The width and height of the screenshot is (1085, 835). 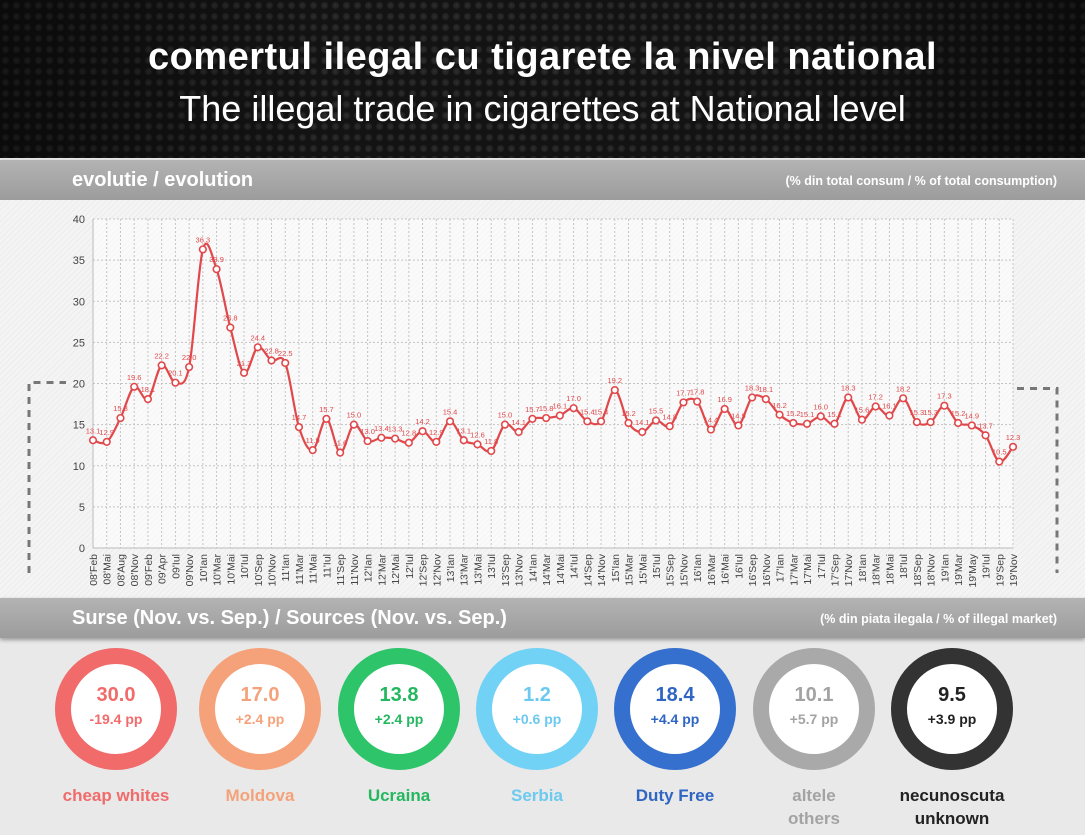 What do you see at coordinates (588, 570) in the screenshot?
I see `x-tick-label: 14'Sep` at bounding box center [588, 570].